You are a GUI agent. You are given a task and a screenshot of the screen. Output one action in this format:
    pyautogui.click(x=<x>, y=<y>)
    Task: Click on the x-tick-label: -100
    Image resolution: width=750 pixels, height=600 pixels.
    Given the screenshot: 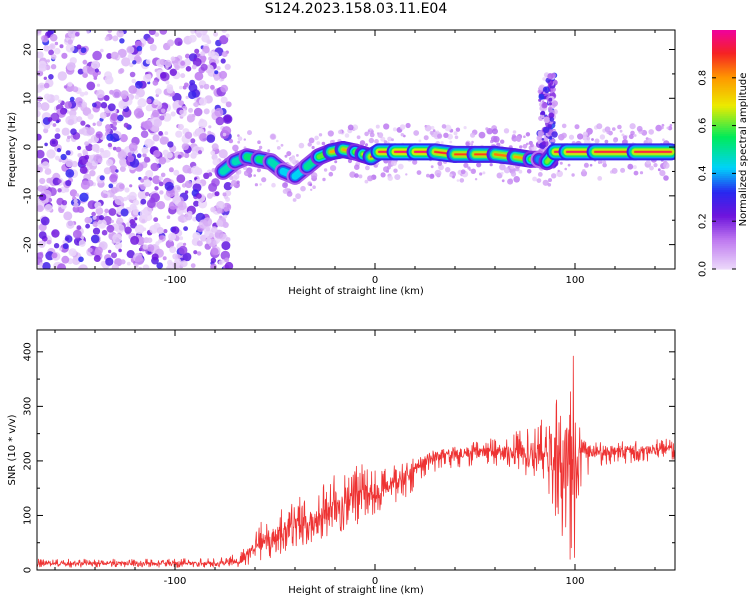 What is the action you would take?
    pyautogui.click(x=175, y=581)
    